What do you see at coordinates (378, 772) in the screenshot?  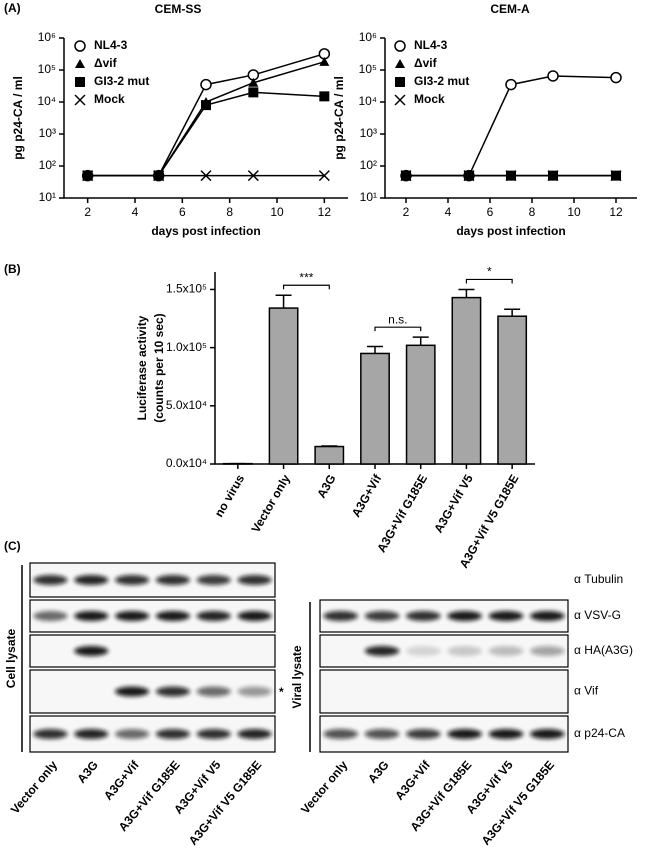 I see `lane-label: A3G` at bounding box center [378, 772].